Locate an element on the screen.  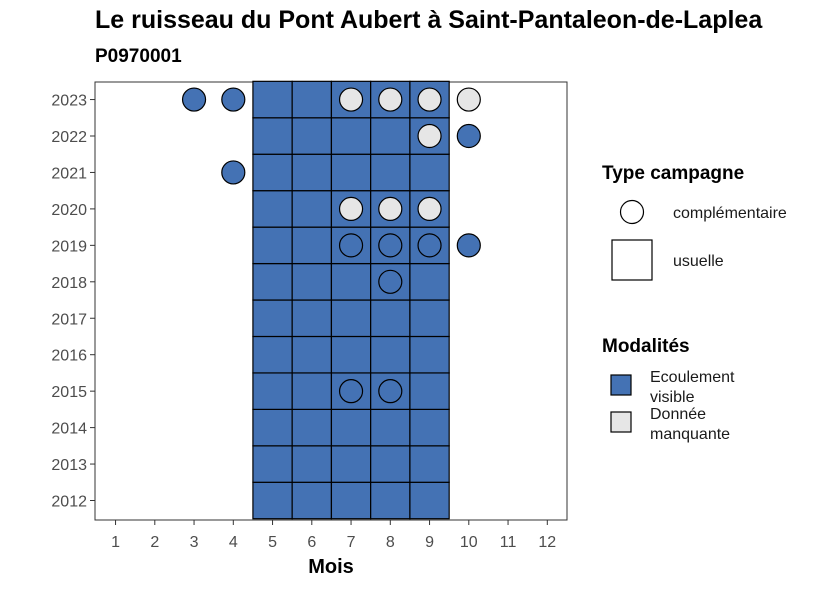
y-tick-label: 2019 is located at coordinates (69, 246).